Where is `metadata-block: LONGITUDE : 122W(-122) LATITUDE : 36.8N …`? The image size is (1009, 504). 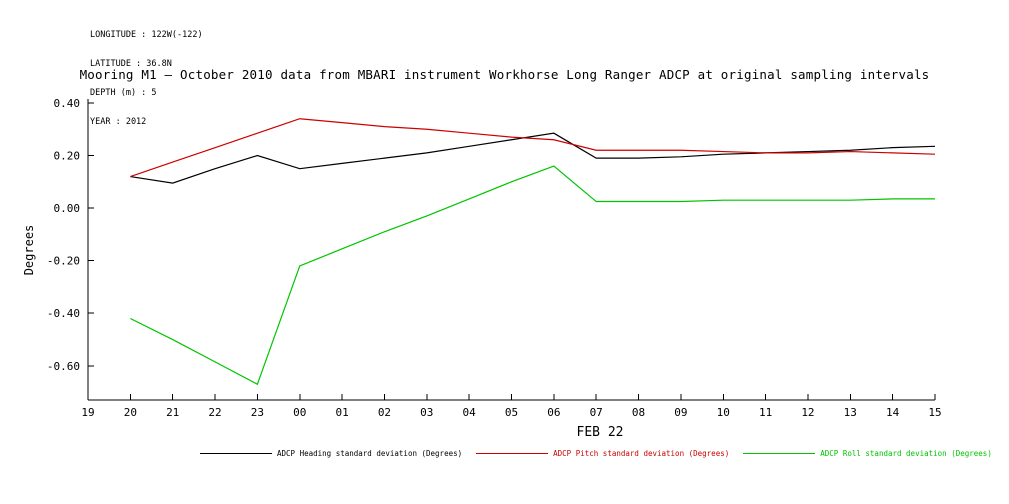
metadata-block: LONGITUDE : 122W(-122) LATITUDE : 36.8N … is located at coordinates (146, 79).